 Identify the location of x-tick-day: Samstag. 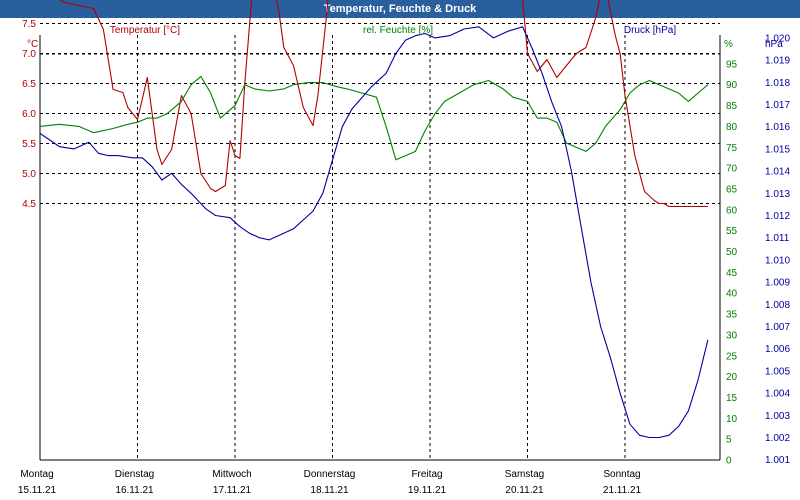
(524, 474).